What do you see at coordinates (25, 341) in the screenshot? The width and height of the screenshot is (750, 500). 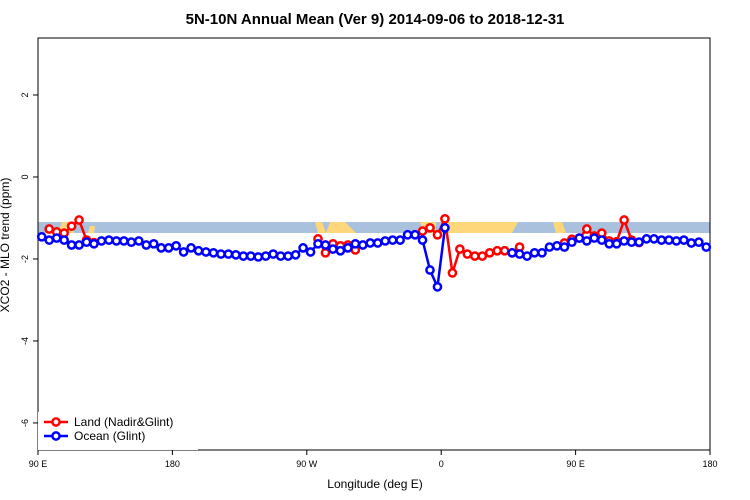 I see `y-tick-label: -4` at bounding box center [25, 341].